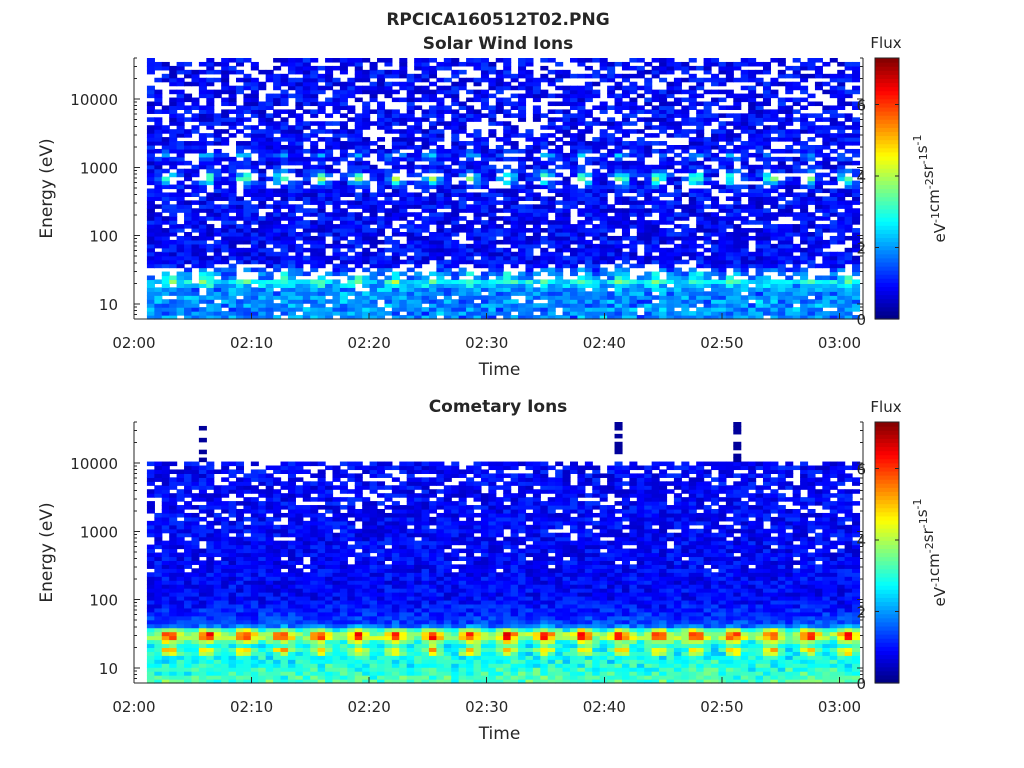 This screenshot has width=1024, height=768. Describe the element at coordinates (923, 158) in the screenshot. I see `unit-exponent: -1` at that location.